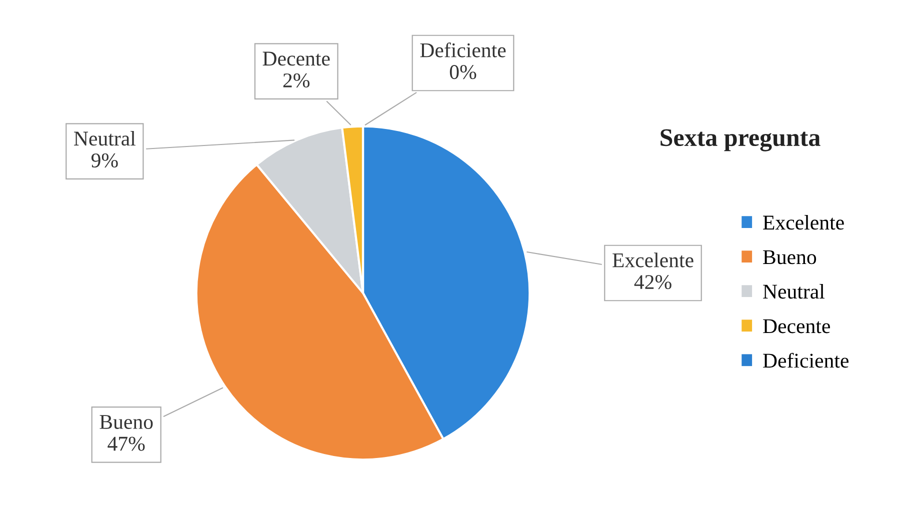  What do you see at coordinates (104, 160) in the screenshot?
I see `data-label: 9%` at bounding box center [104, 160].